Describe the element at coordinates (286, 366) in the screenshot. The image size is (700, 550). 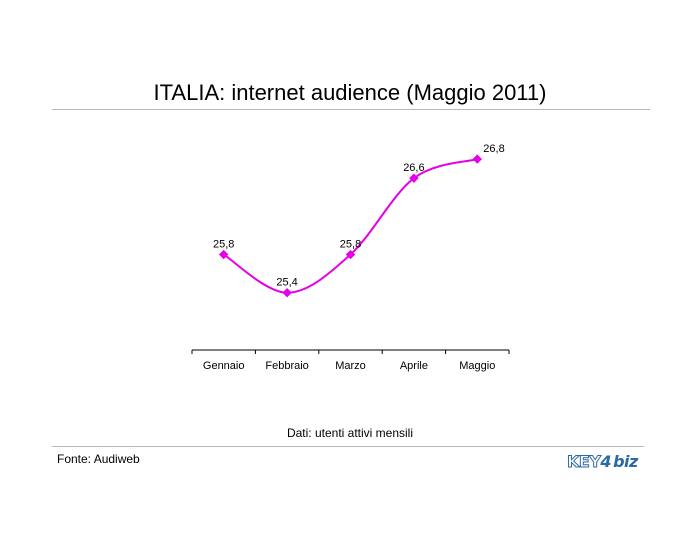
I see `x-tick-label: Febbraio` at that location.